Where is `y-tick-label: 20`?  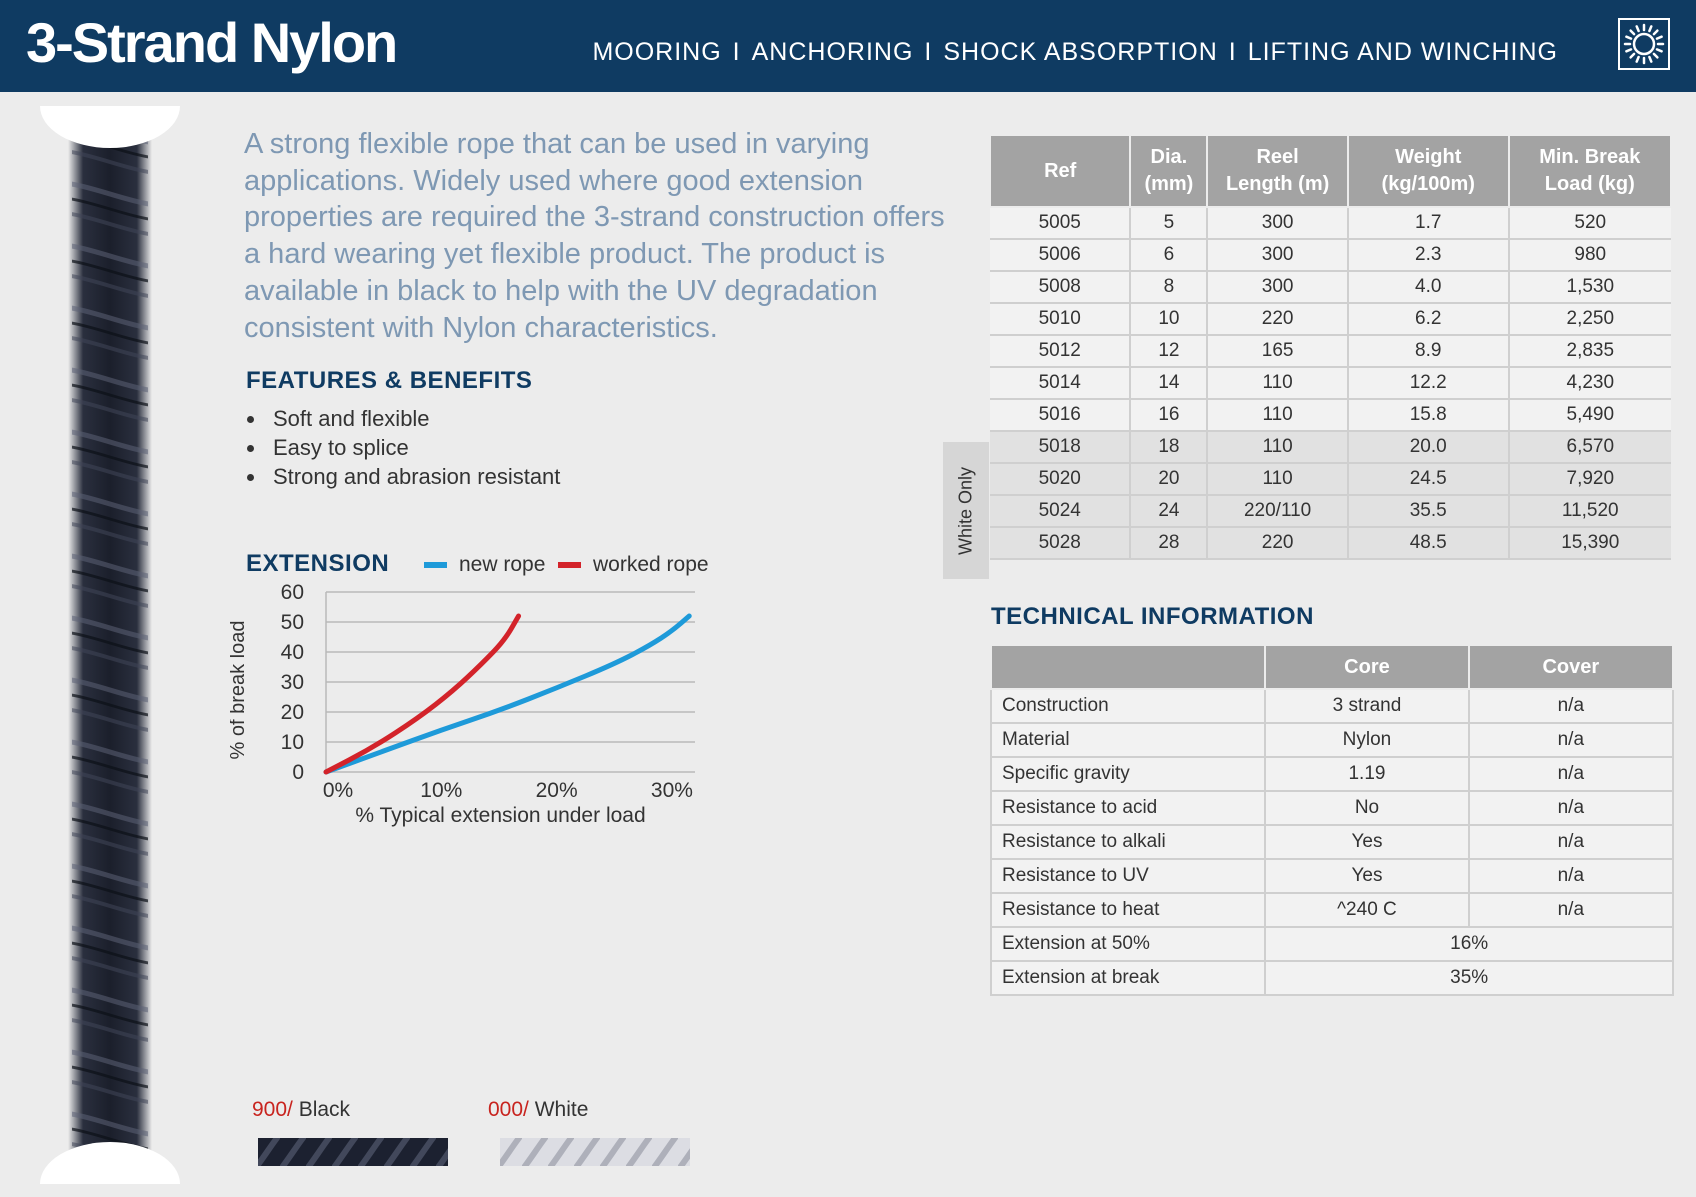 y-tick-label: 20 is located at coordinates (292, 712).